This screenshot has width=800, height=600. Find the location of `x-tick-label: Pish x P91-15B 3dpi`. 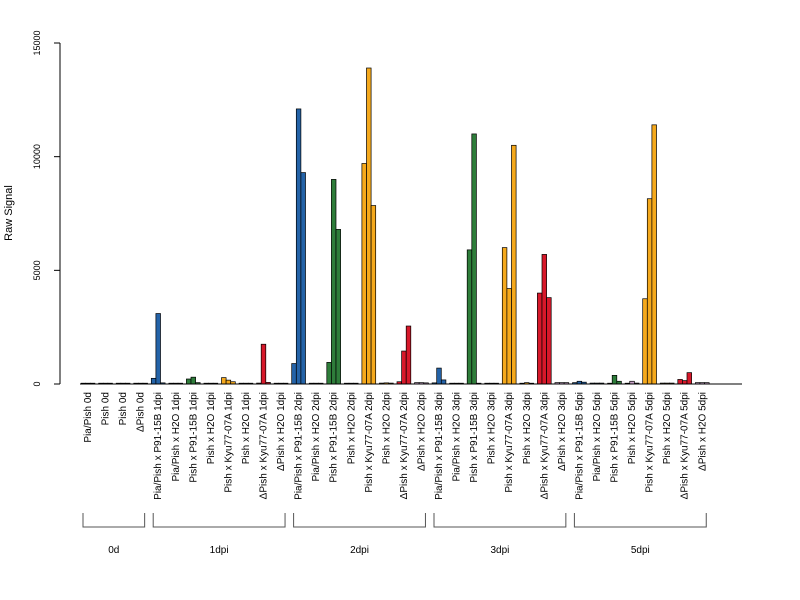

x-tick-label: Pish x P91-15B 3dpi is located at coordinates (474, 437).